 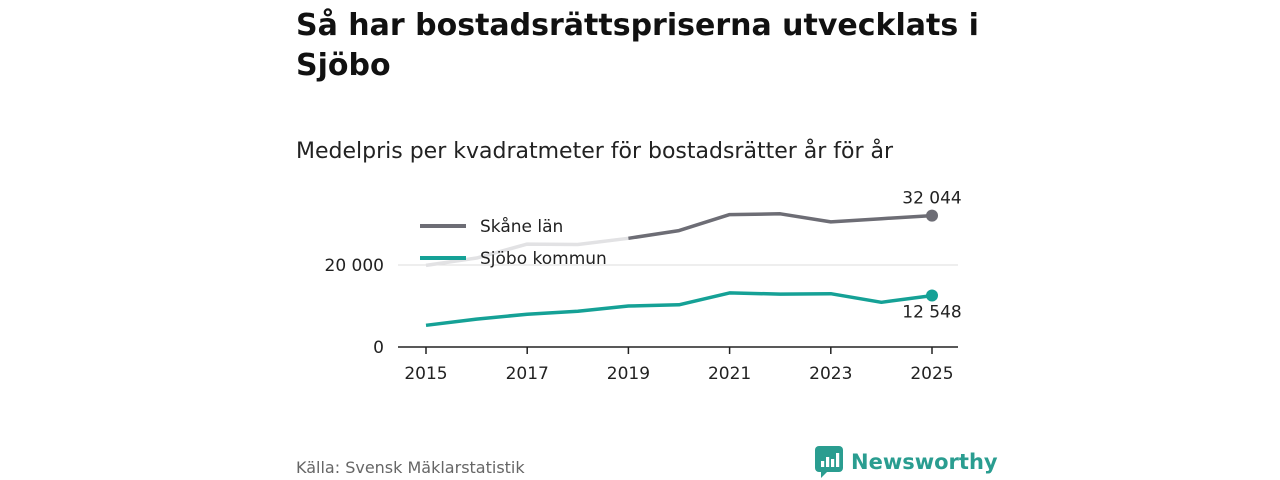 What do you see at coordinates (829, 462) in the screenshot?
I see `newsworthy-logo-icon` at bounding box center [829, 462].